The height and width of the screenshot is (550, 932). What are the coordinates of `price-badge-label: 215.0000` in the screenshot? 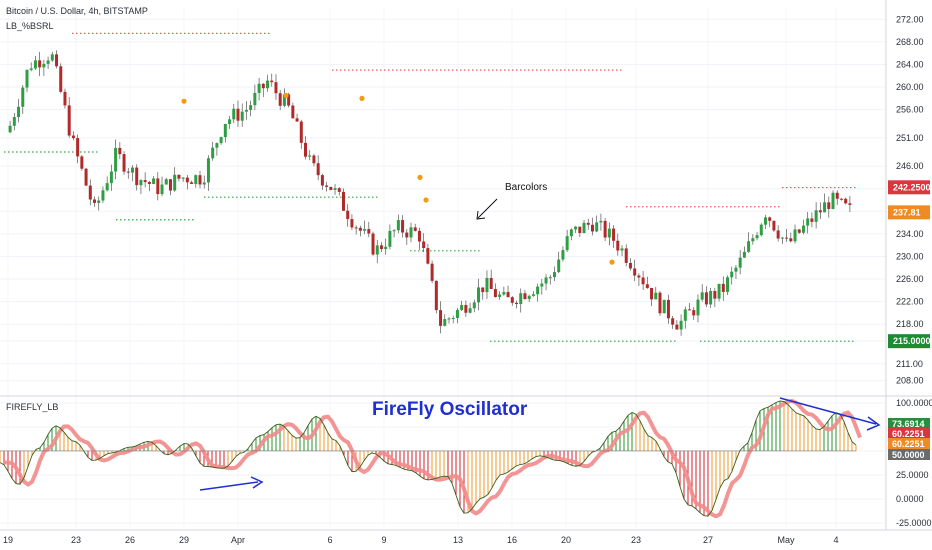 It's located at (912, 341).